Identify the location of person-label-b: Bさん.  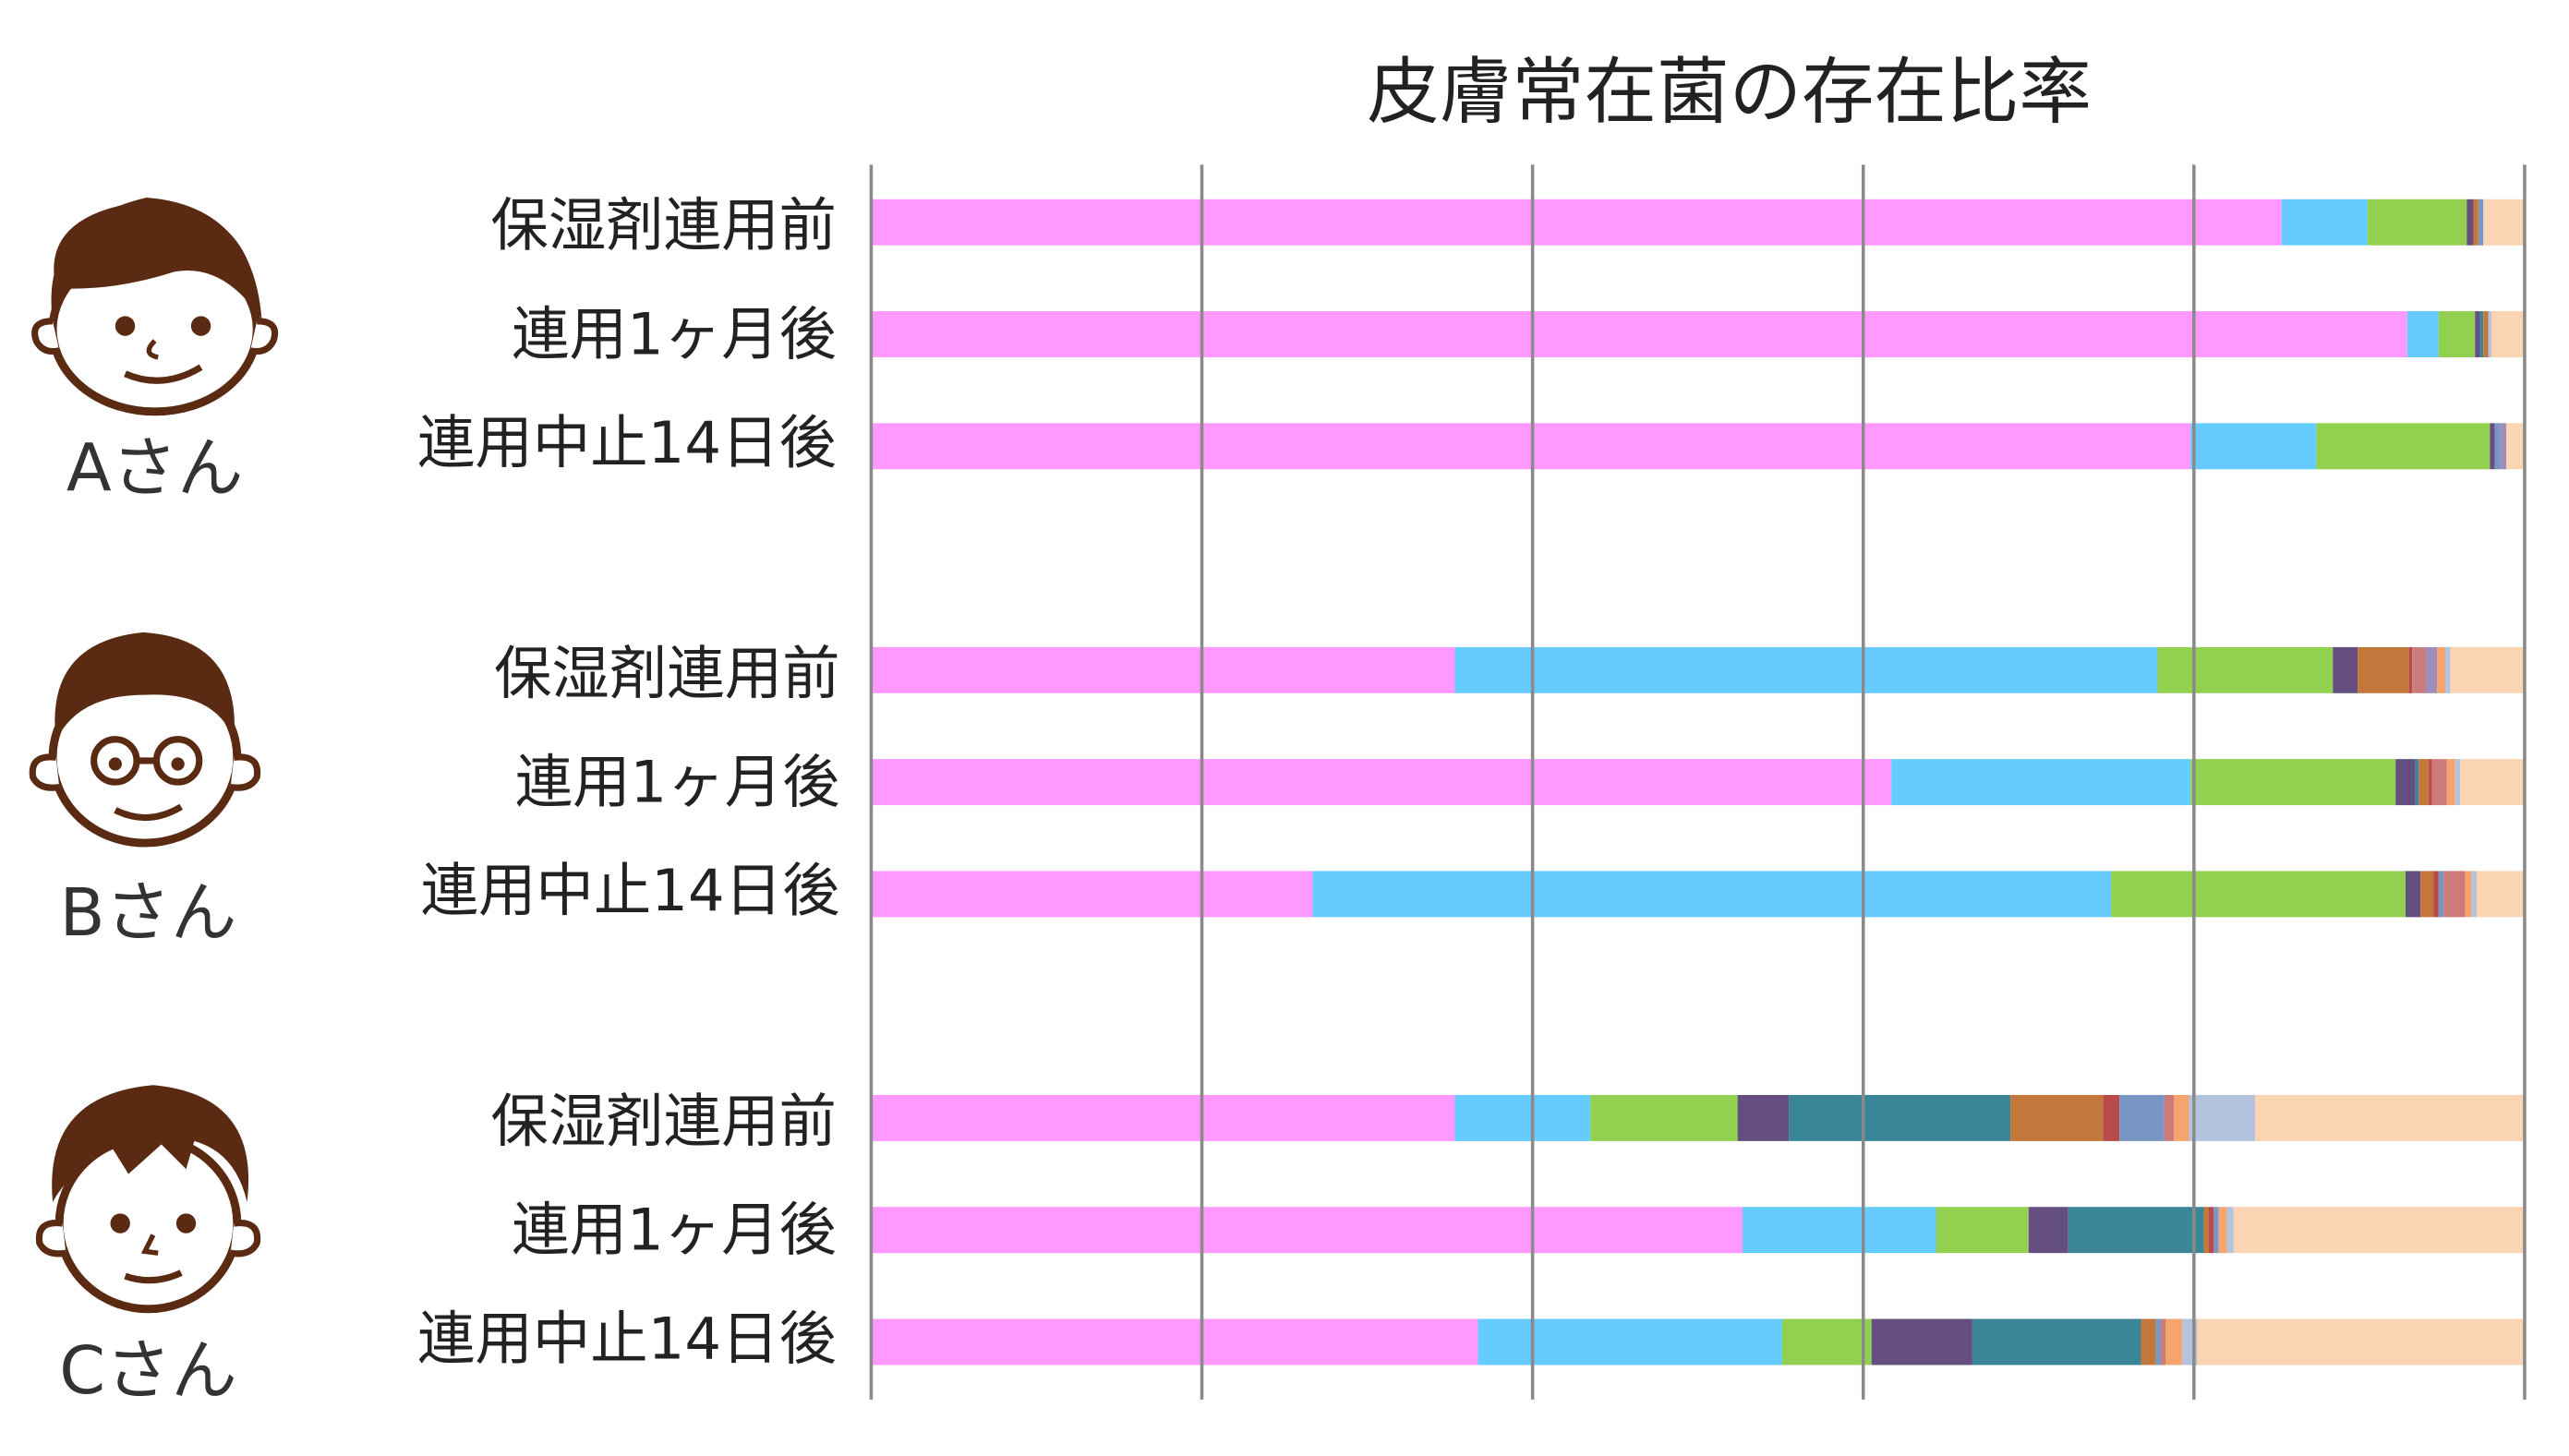
(148, 913).